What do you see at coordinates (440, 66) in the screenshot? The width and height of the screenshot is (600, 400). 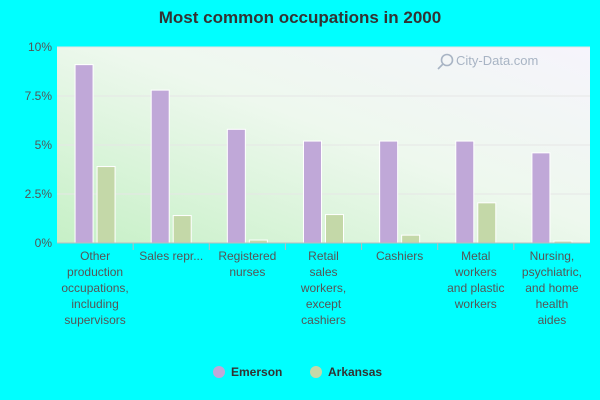 I see `magnifier-handle` at bounding box center [440, 66].